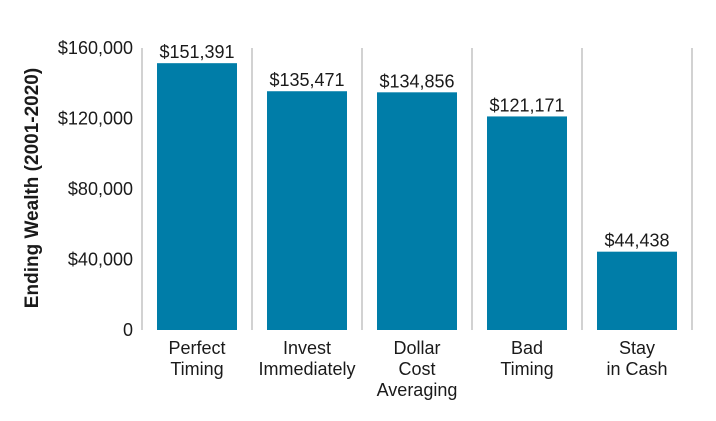 Image resolution: width=716 pixels, height=421 pixels. I want to click on y-tick-label: $40,000, so click(100, 260).